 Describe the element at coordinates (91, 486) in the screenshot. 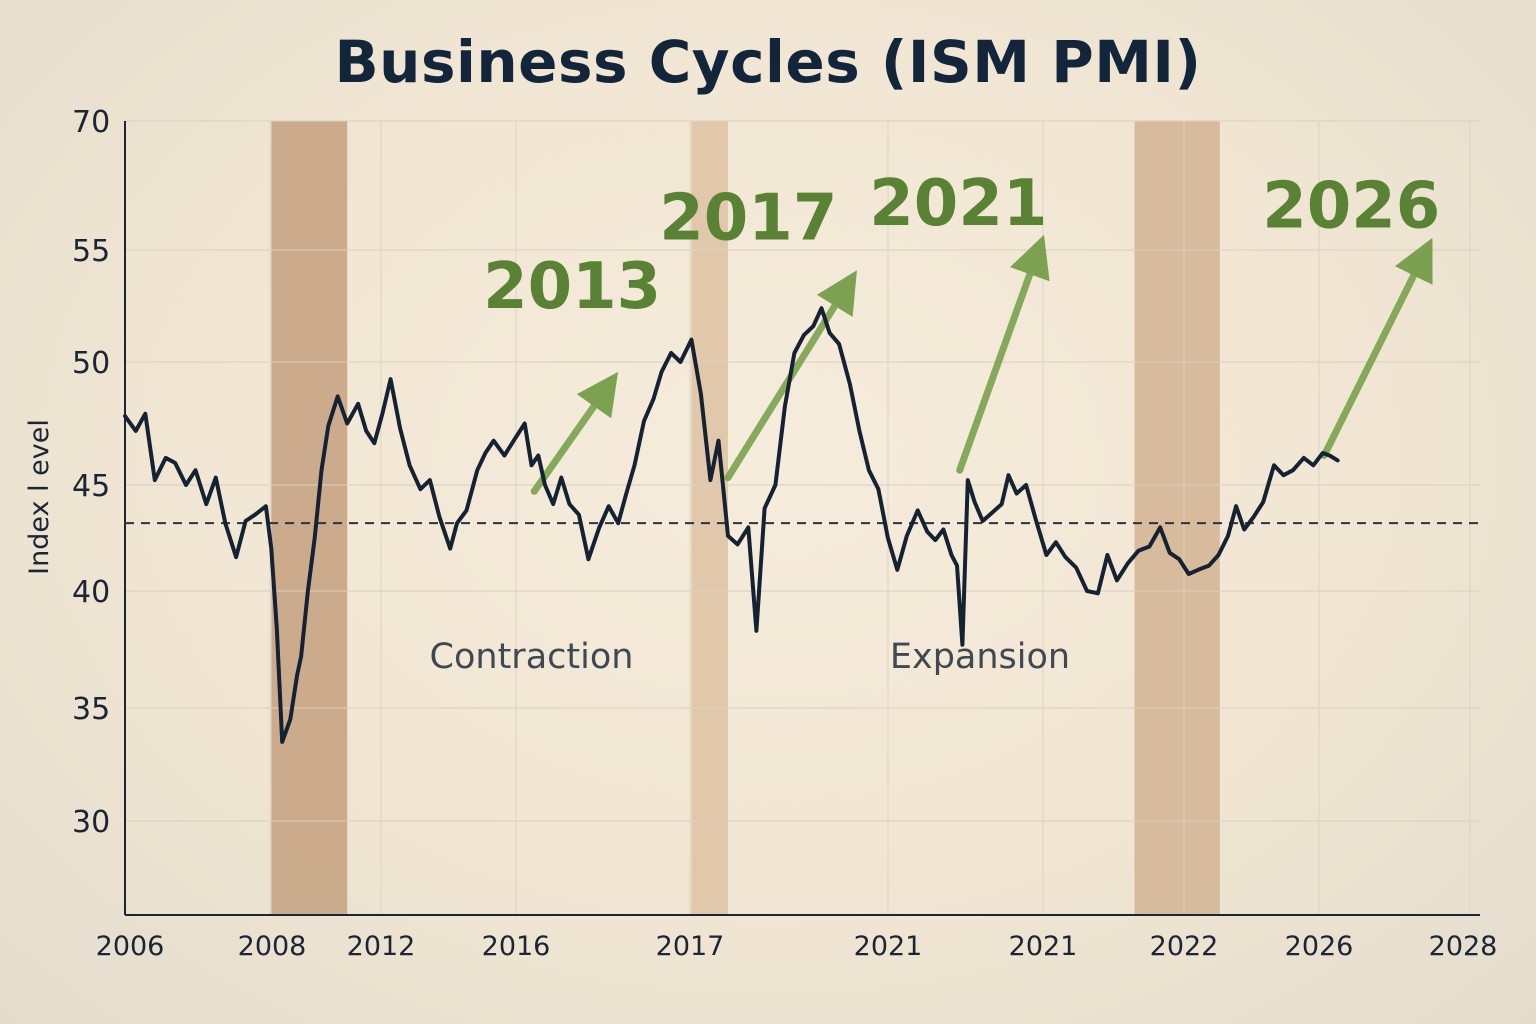

I see `y-tick-label: 45` at that location.